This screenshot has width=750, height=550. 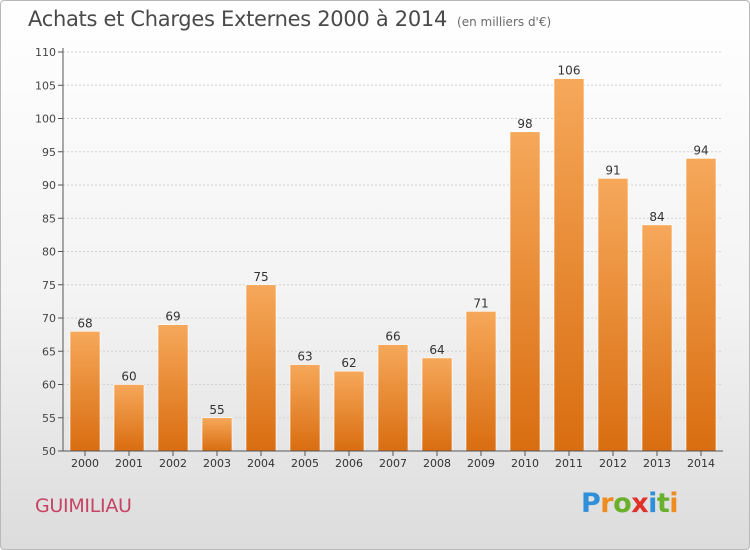 What do you see at coordinates (173, 463) in the screenshot?
I see `x-tick-label: 2002` at bounding box center [173, 463].